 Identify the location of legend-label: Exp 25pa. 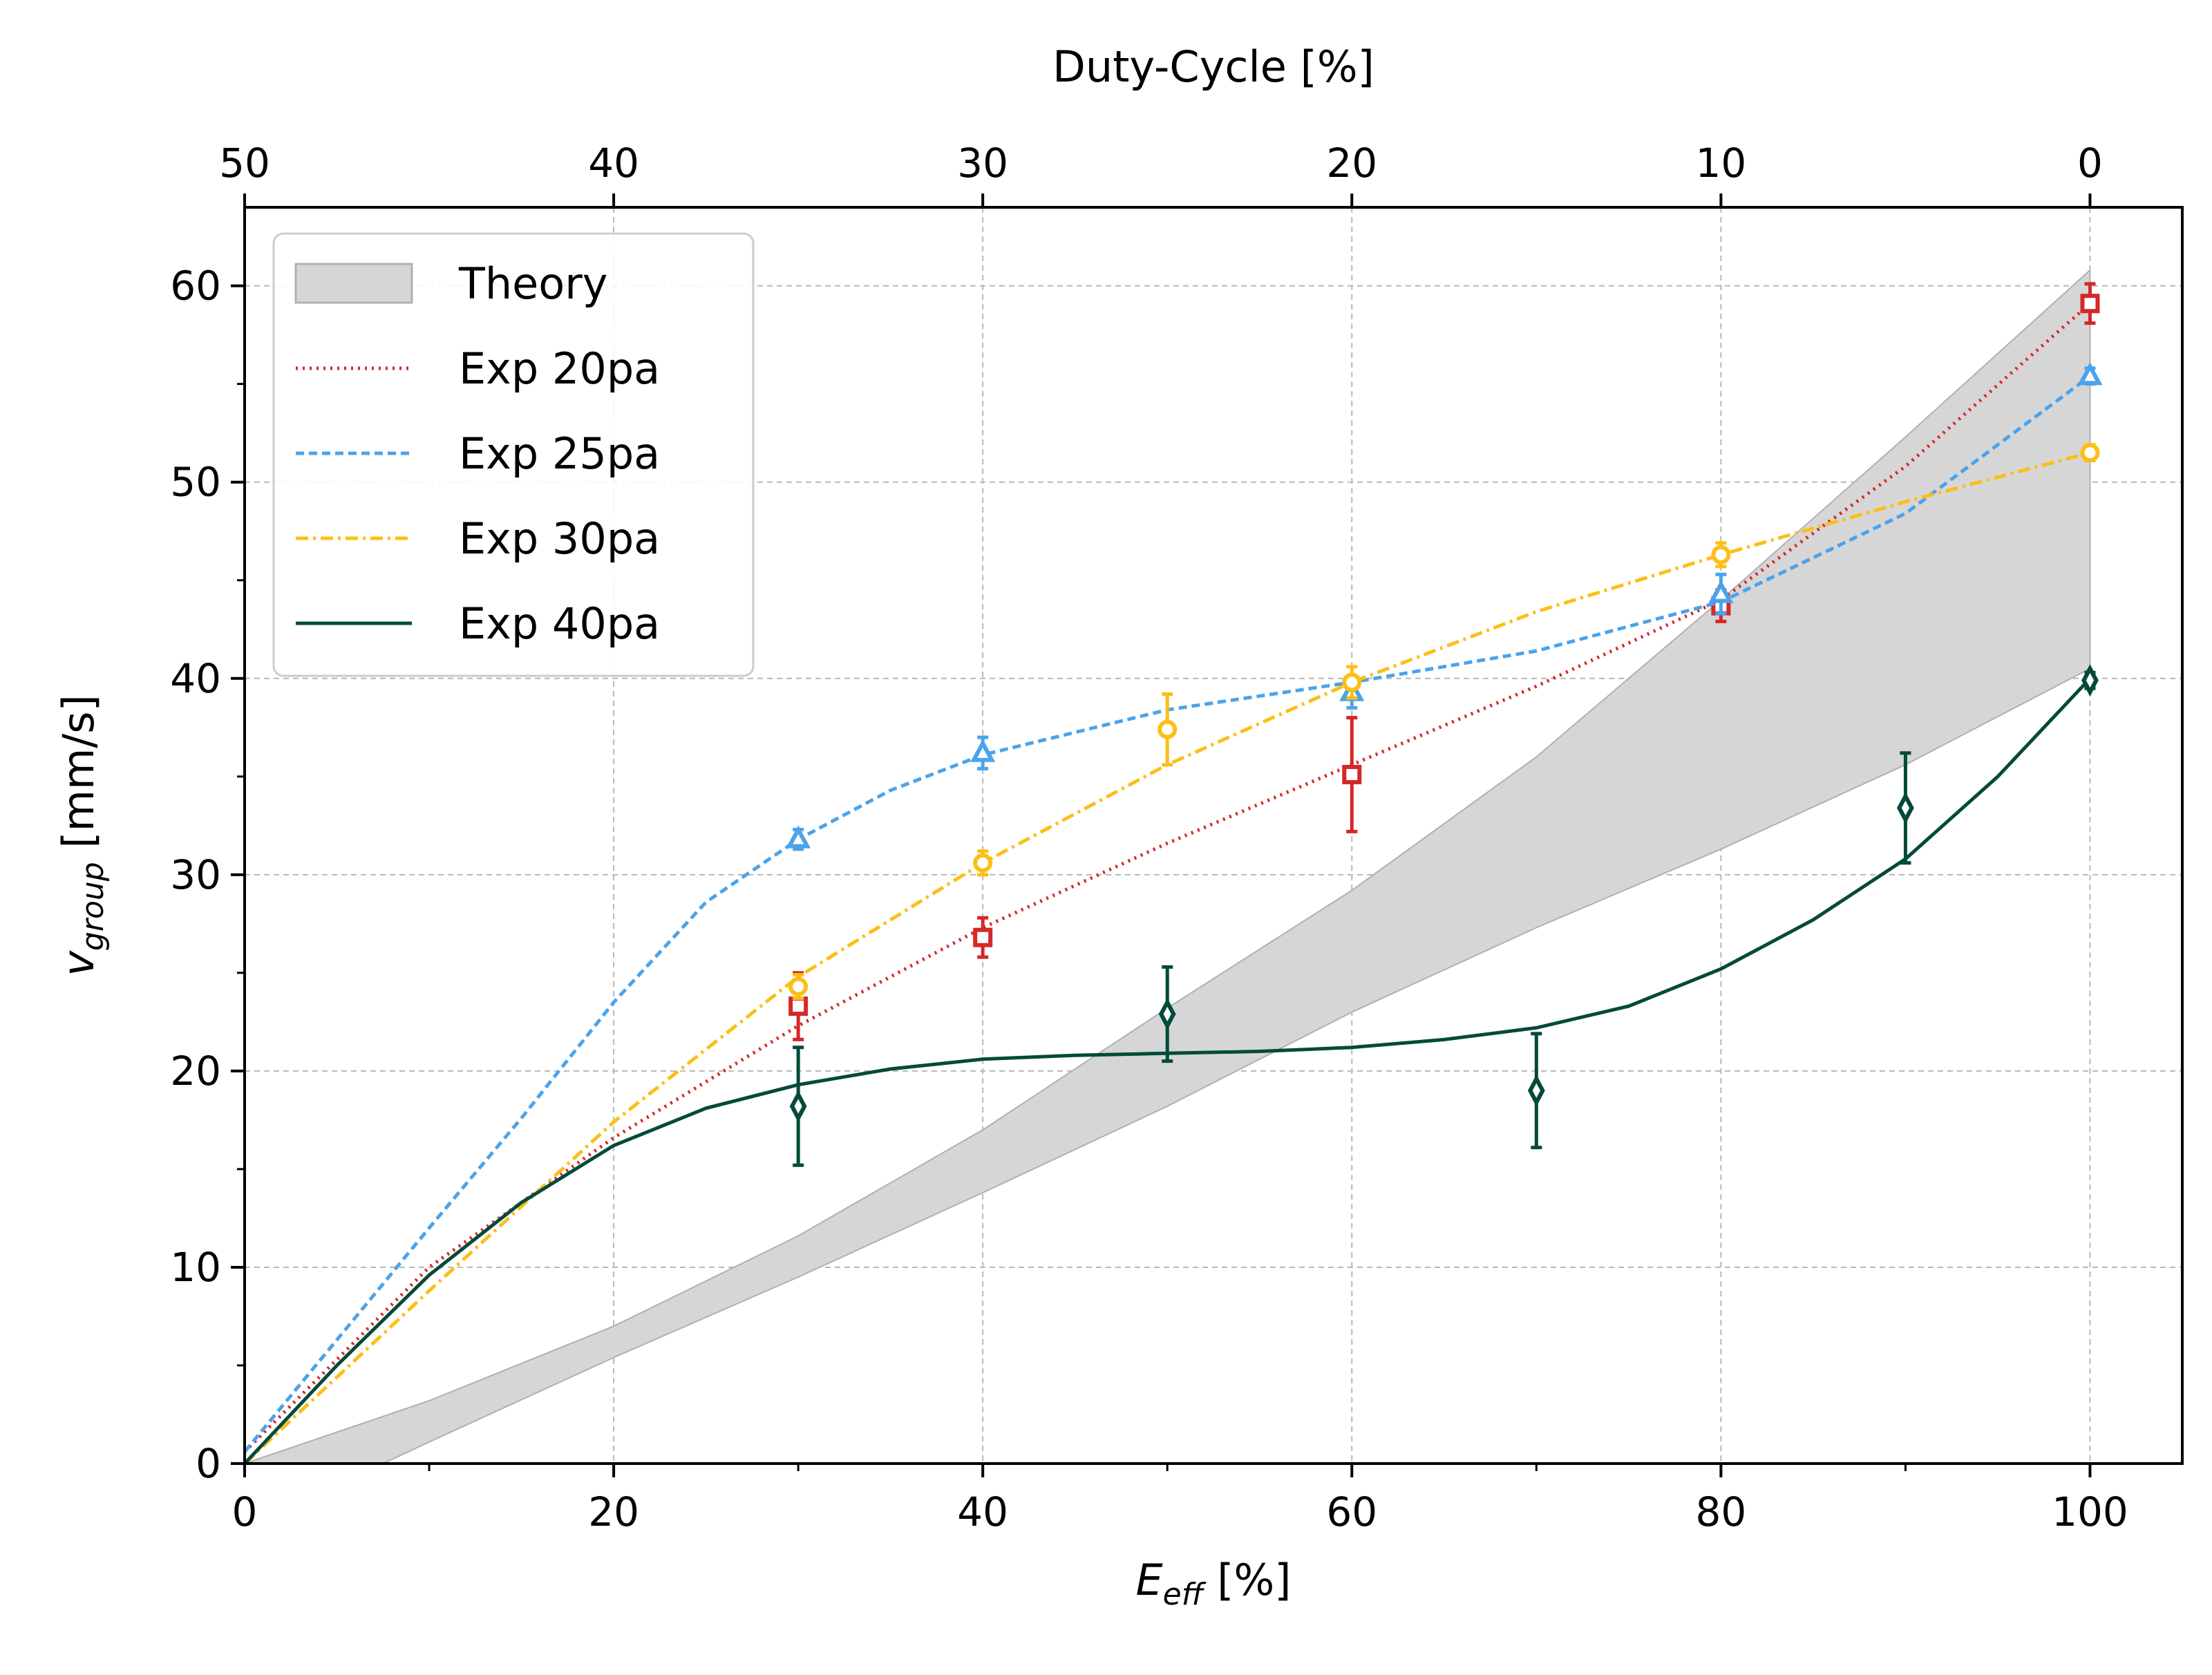
(559, 454).